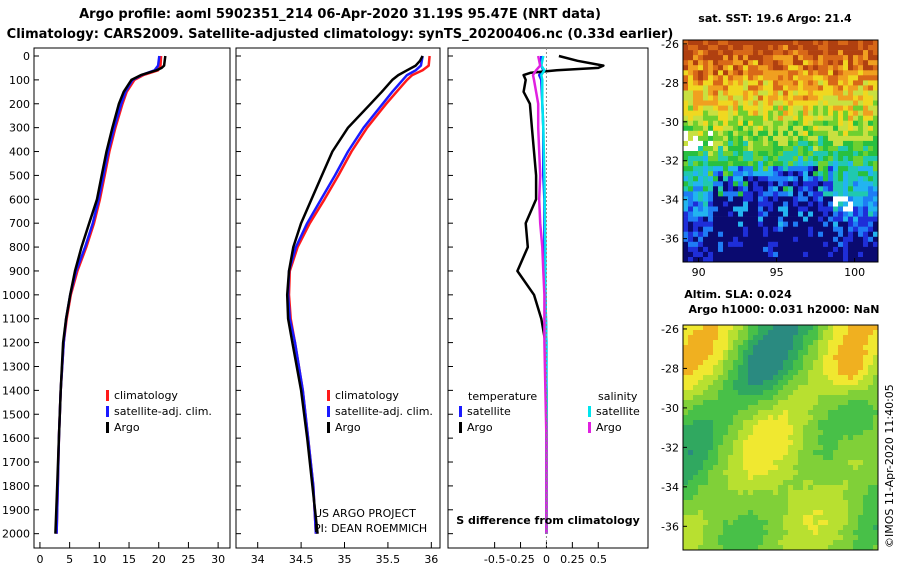  Describe the element at coordinates (16, 486) in the screenshot. I see `depth-tick-label: 1800` at that location.